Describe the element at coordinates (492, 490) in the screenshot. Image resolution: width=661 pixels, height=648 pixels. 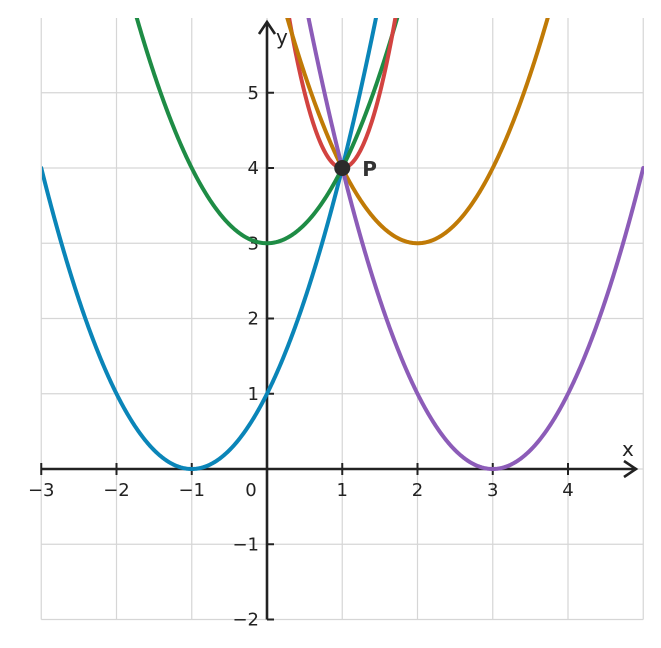
I see `x-tick-label: 3` at that location.